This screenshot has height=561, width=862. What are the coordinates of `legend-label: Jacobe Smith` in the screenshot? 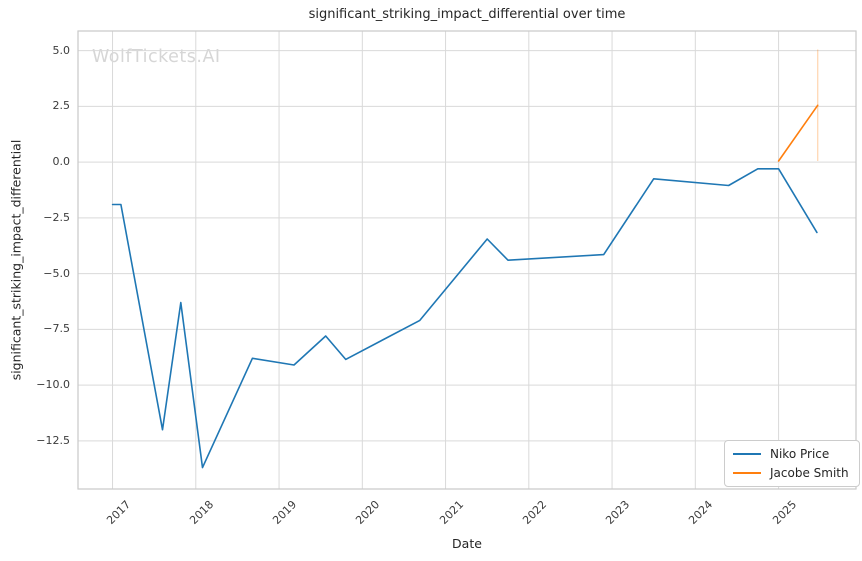 It's located at (809, 473).